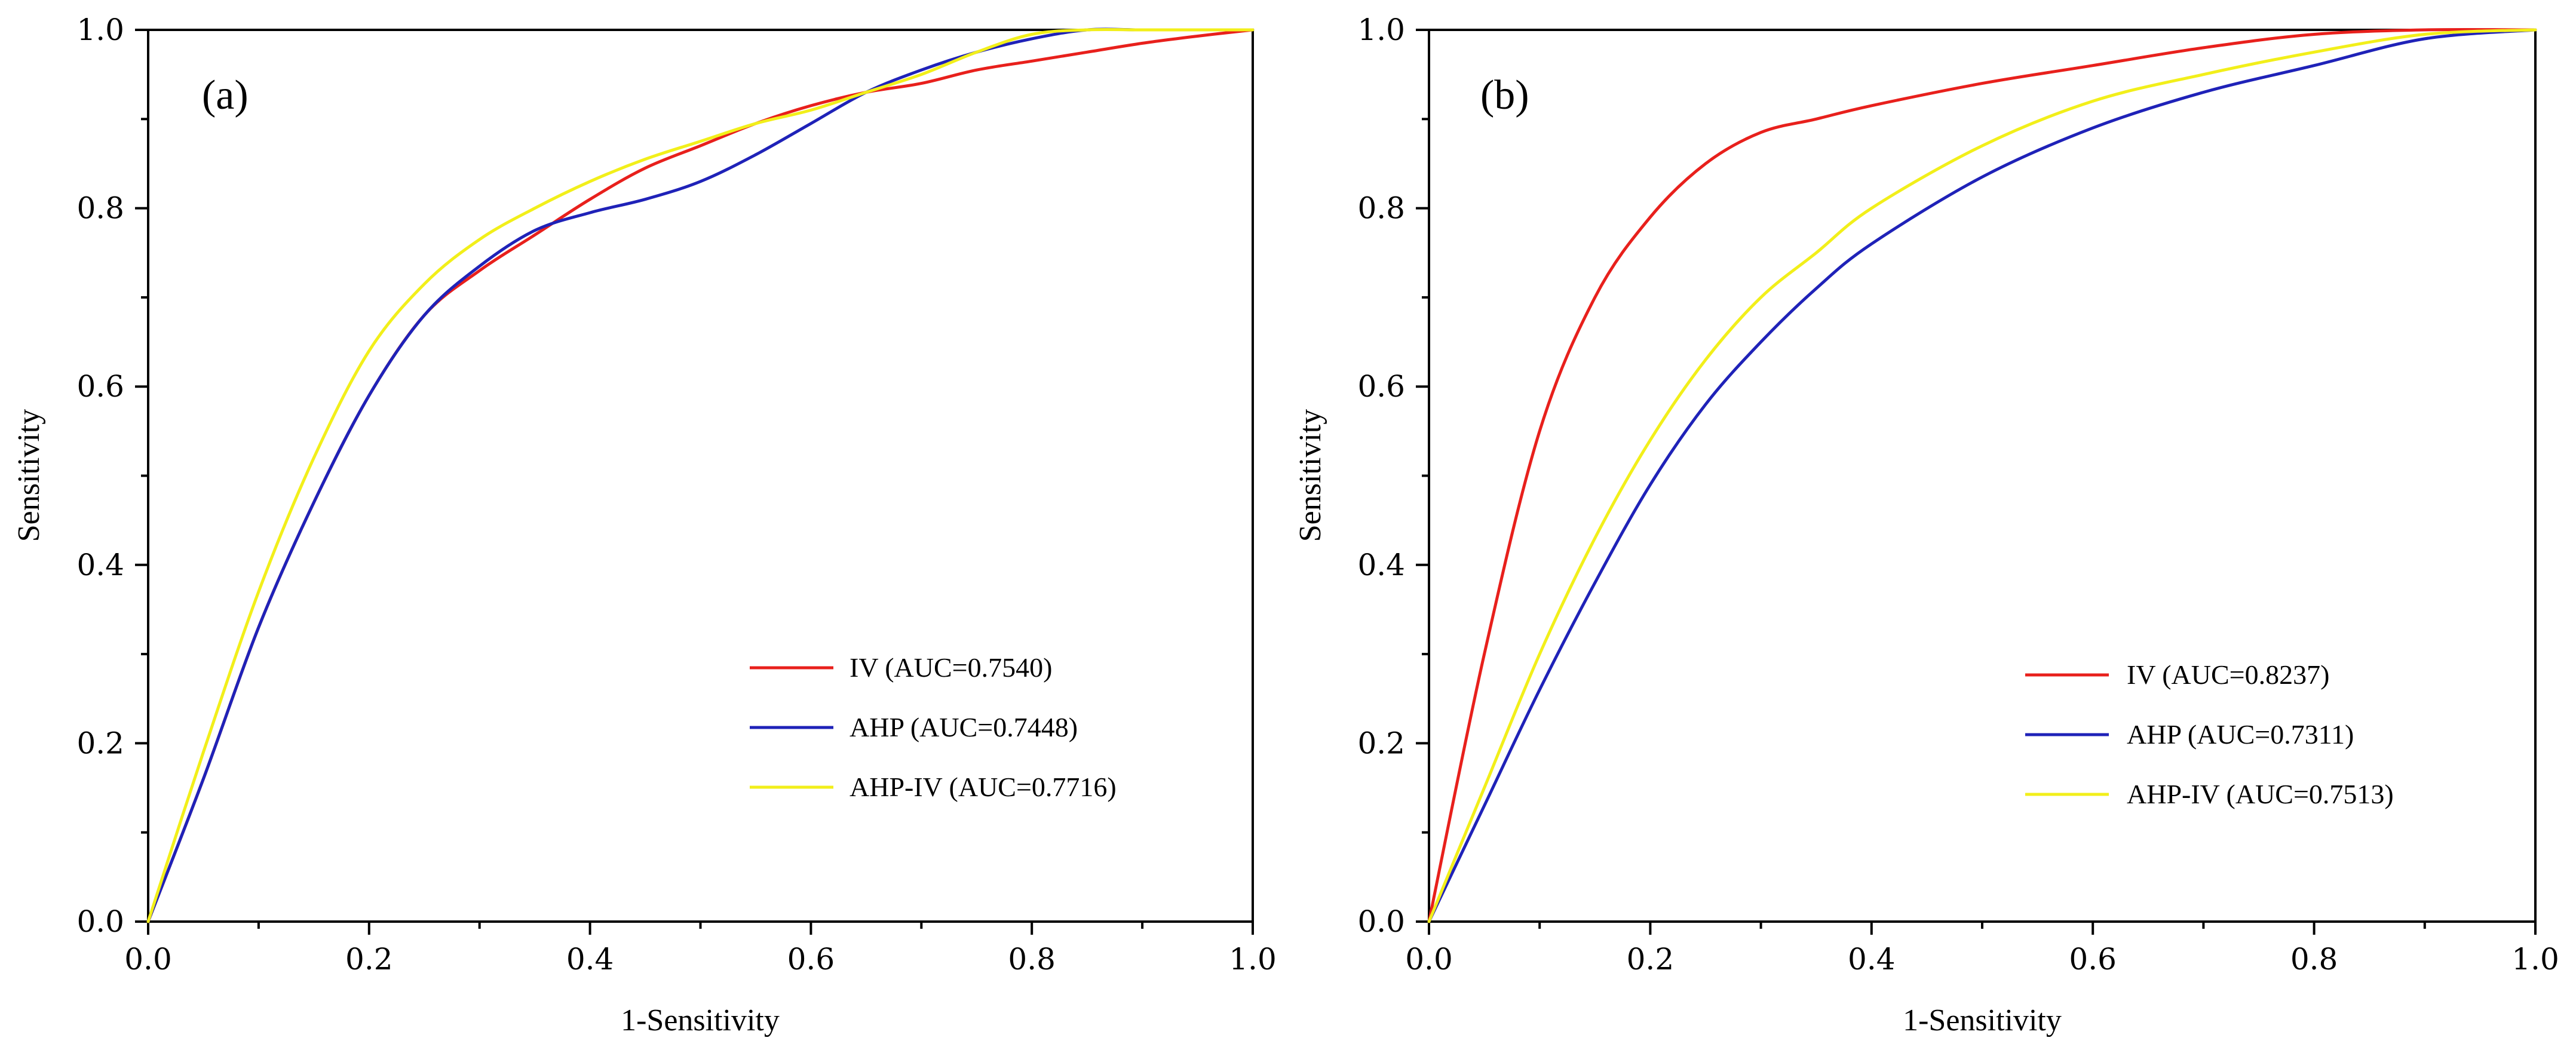 This screenshot has height=1053, width=2576. I want to click on panel-label: (b), so click(1504, 95).